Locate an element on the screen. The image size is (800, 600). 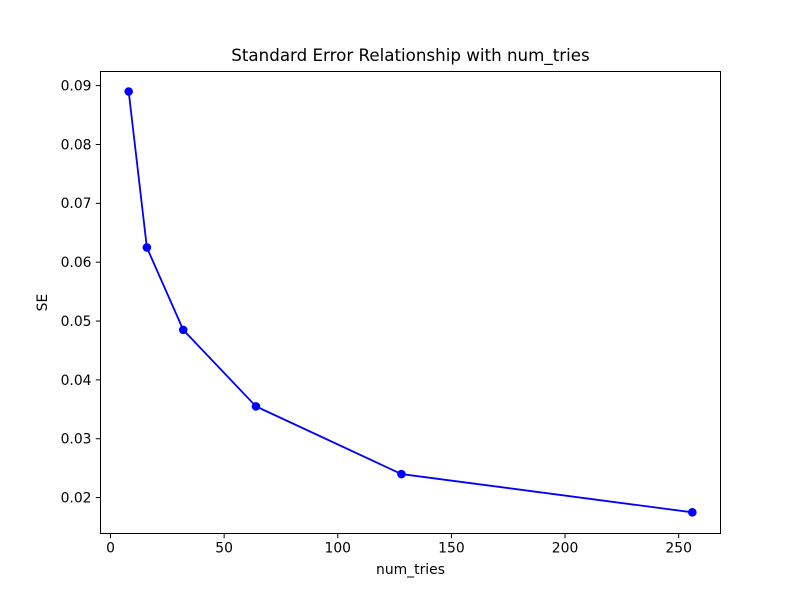
y-axis-label: SE is located at coordinates (43, 303).